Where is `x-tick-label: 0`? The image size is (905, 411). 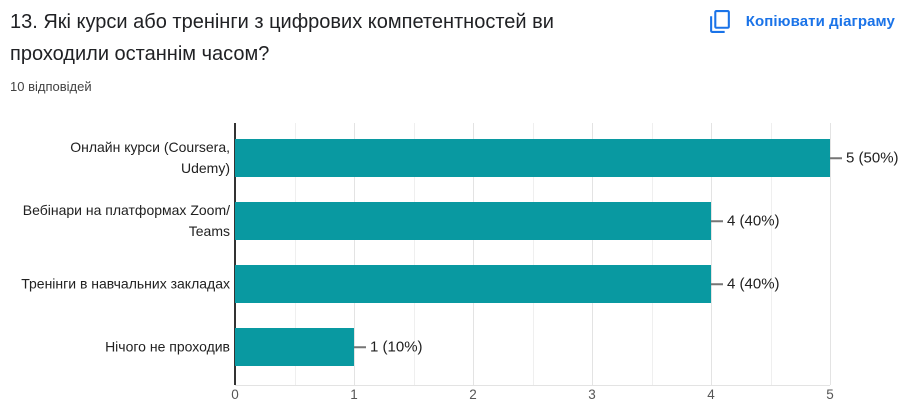
x-tick-label: 0 is located at coordinates (235, 394).